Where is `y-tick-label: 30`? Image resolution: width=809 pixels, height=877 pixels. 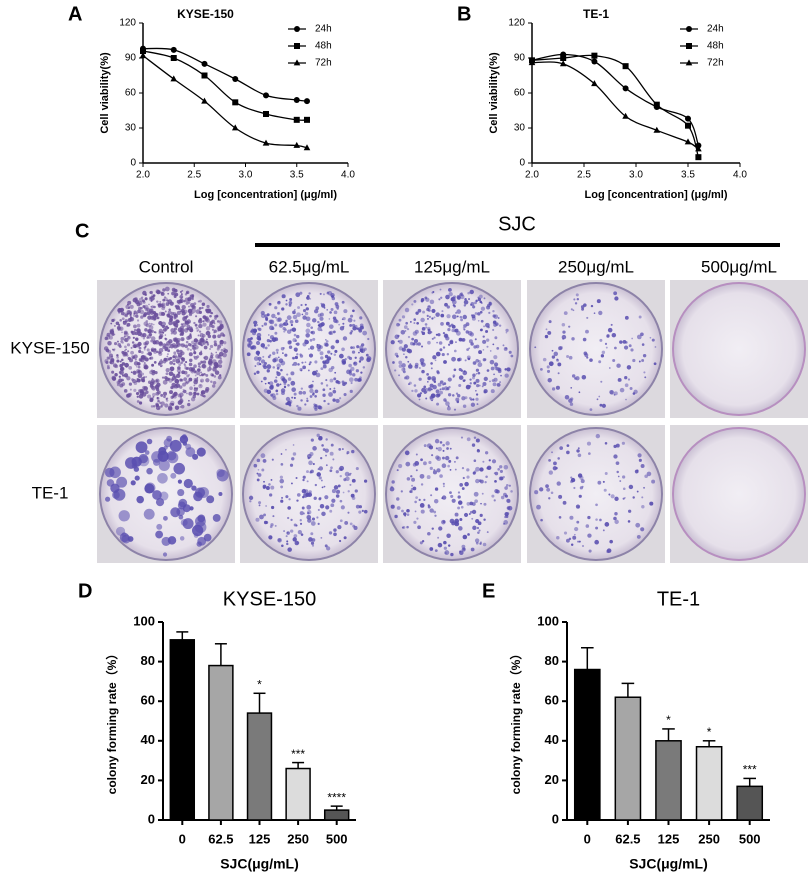 y-tick-label: 30 is located at coordinates (131, 128).